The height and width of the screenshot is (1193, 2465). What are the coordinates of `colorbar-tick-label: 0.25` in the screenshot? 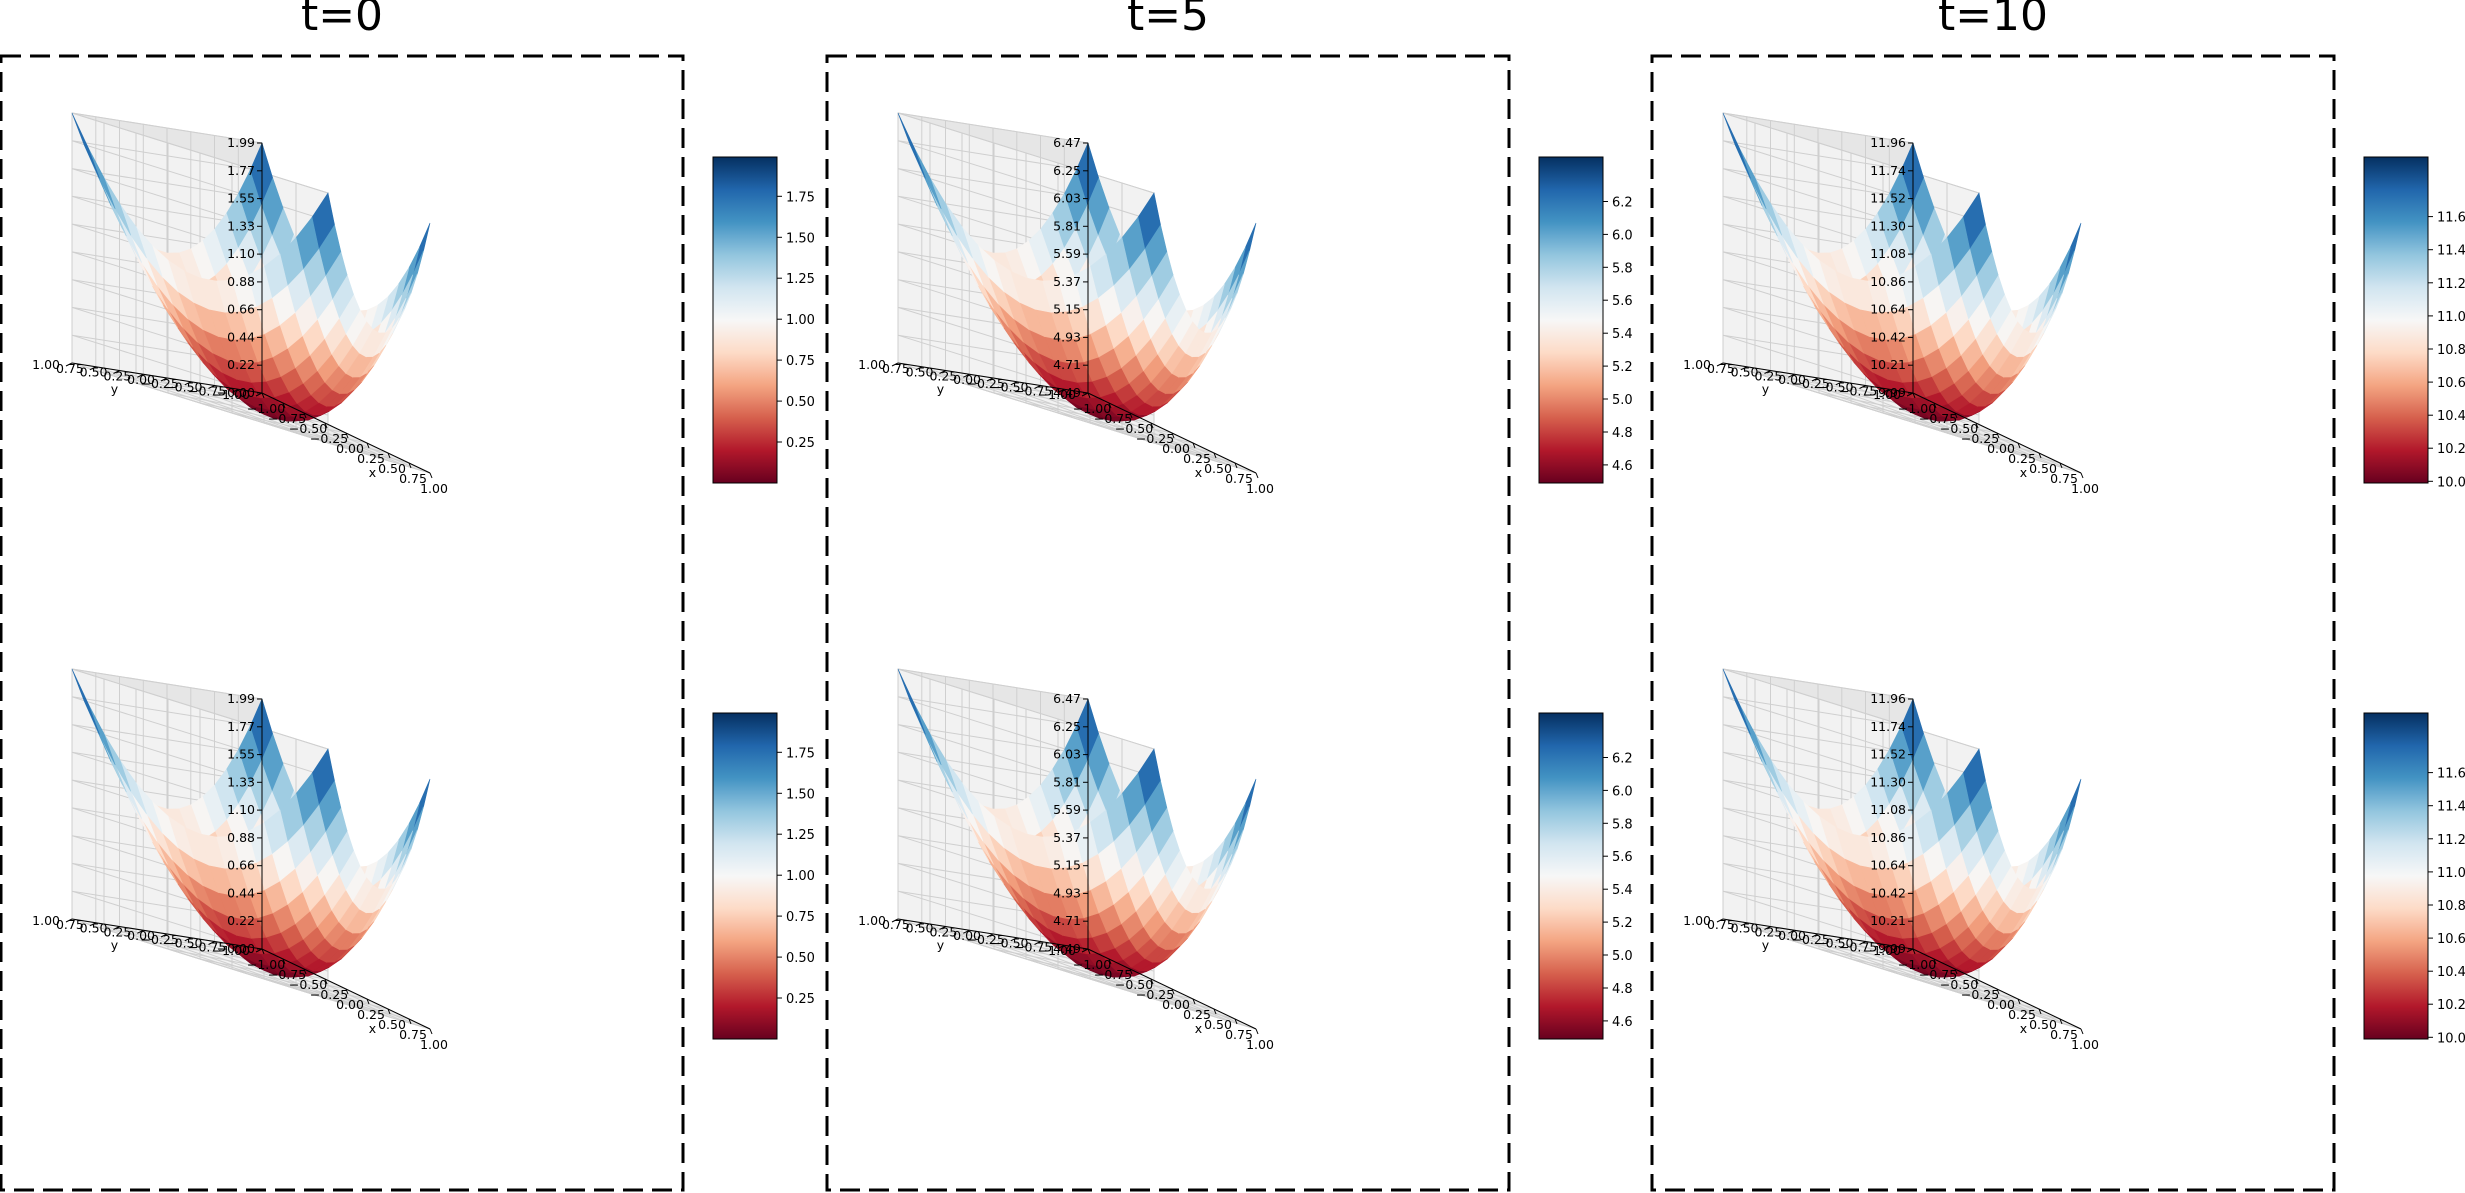 It's located at (800, 999).